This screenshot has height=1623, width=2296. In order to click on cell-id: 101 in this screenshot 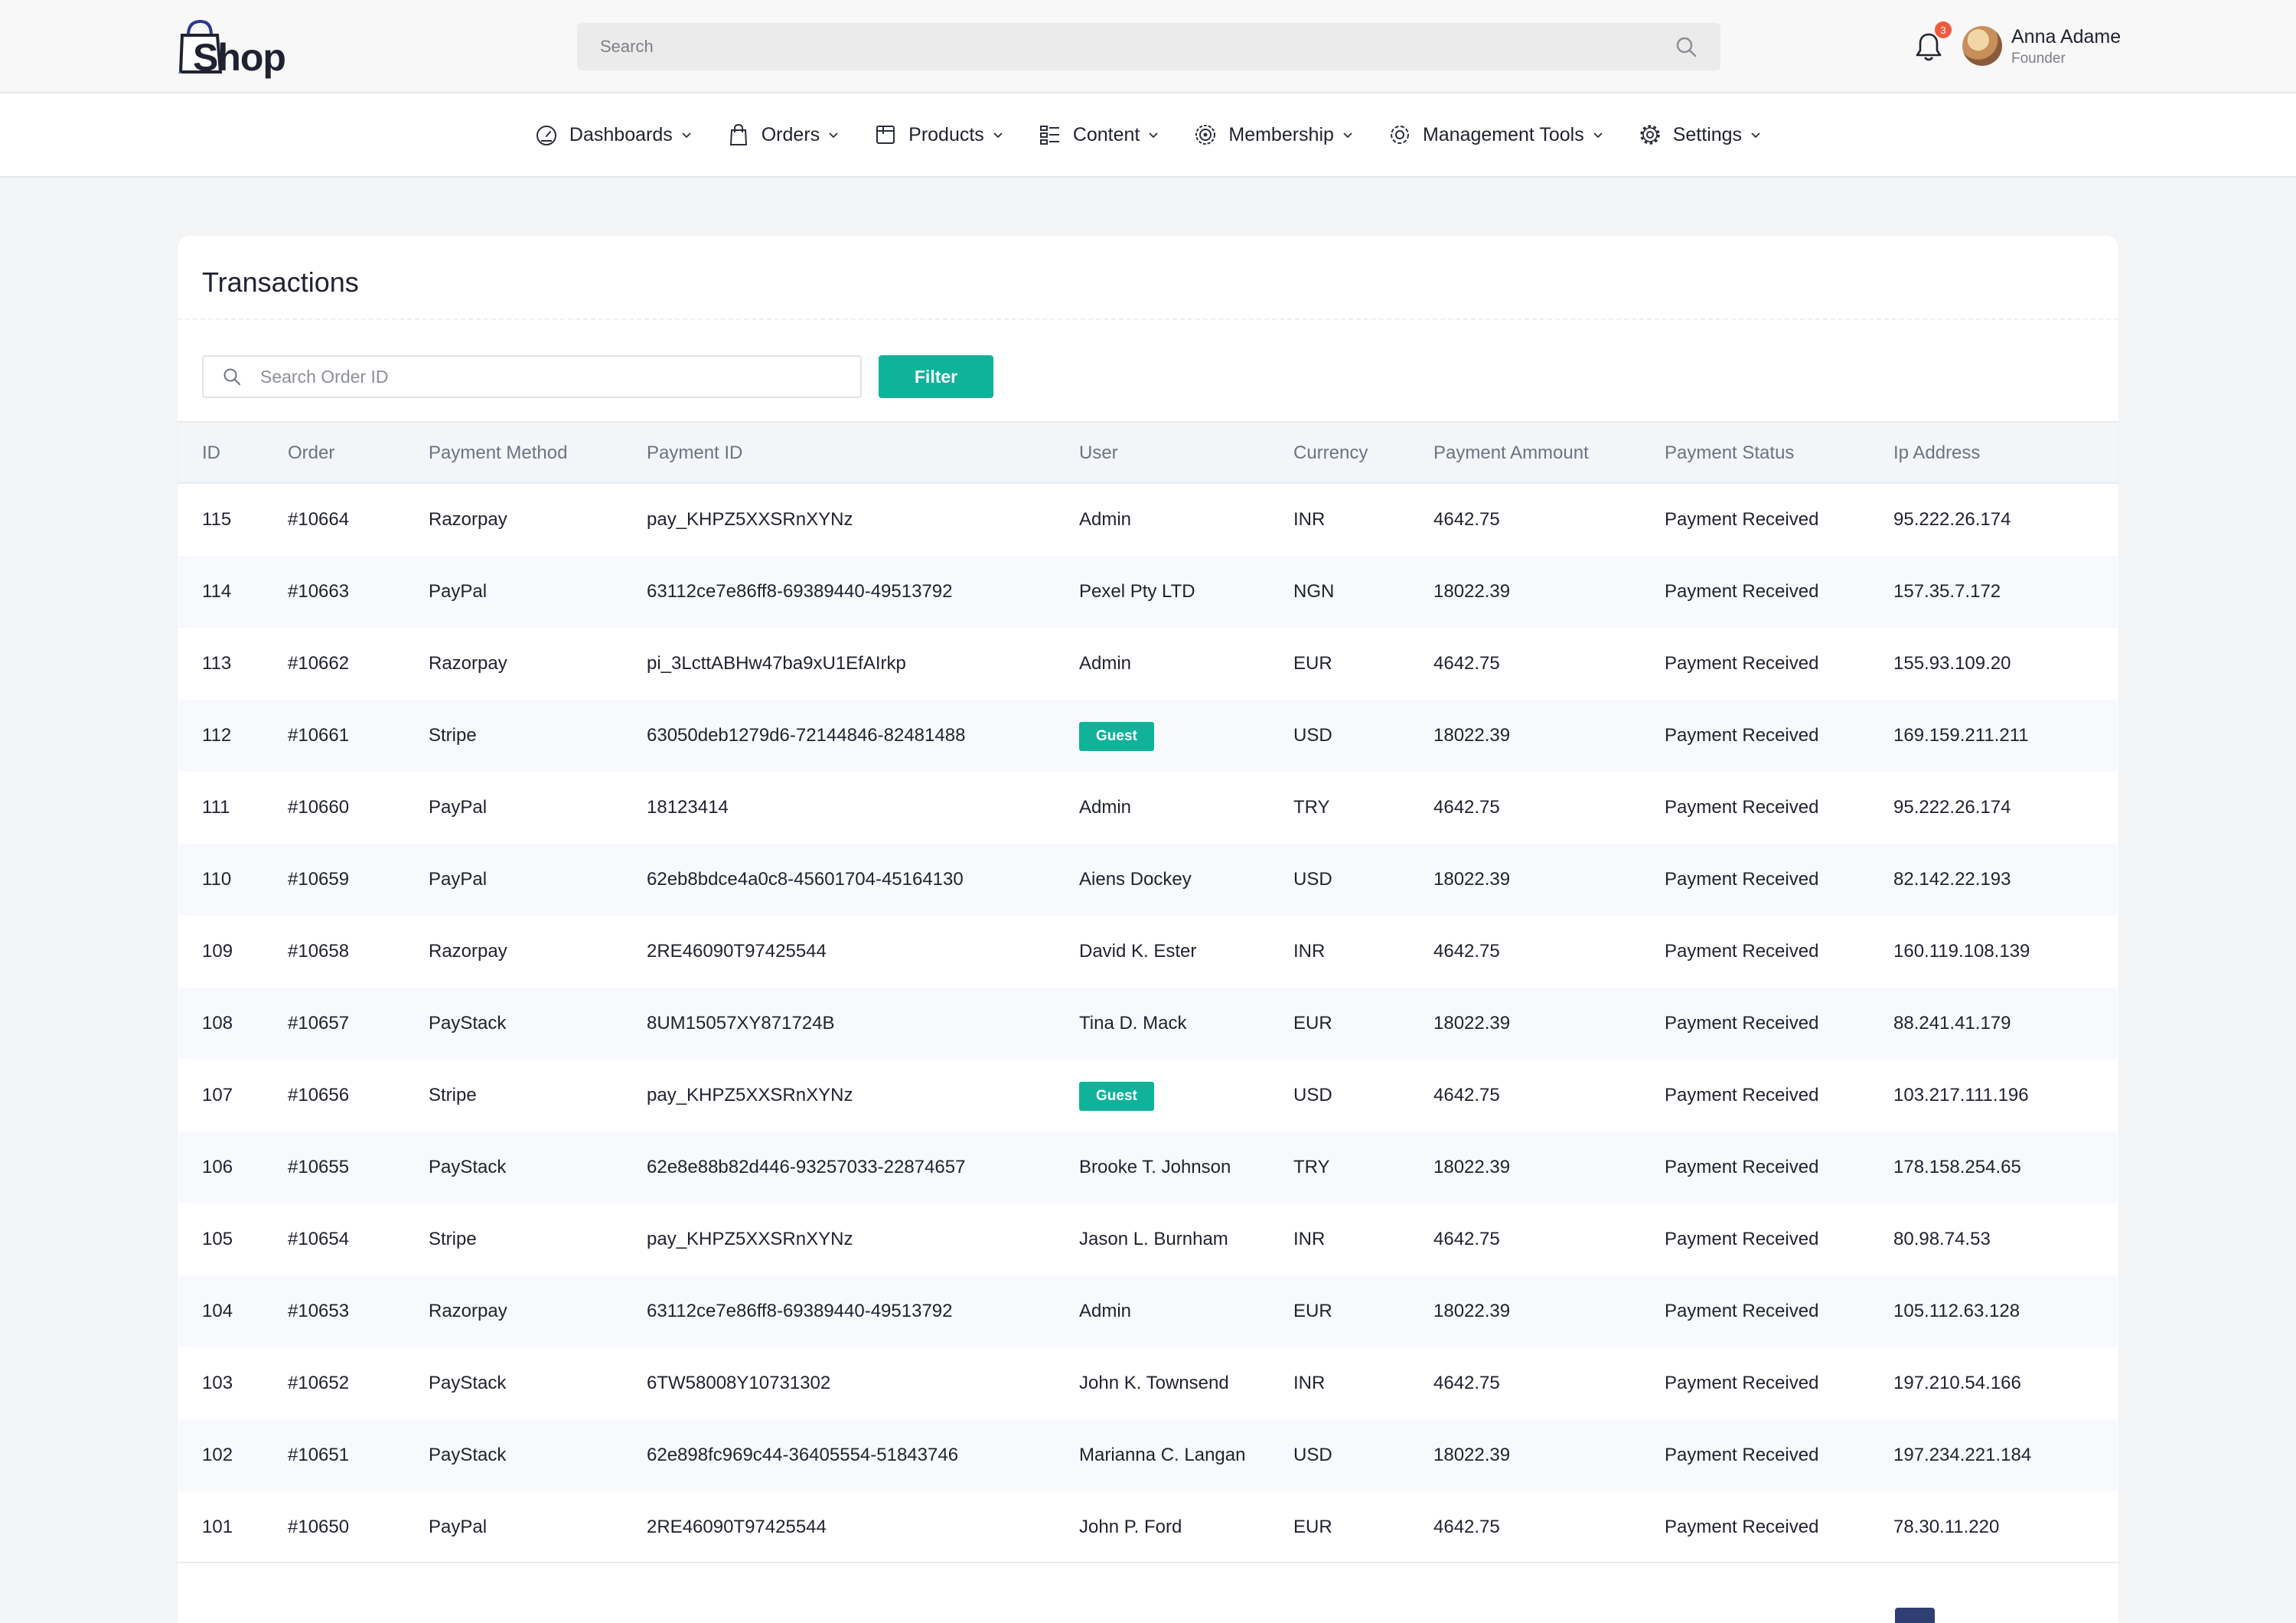, I will do `click(217, 1527)`.